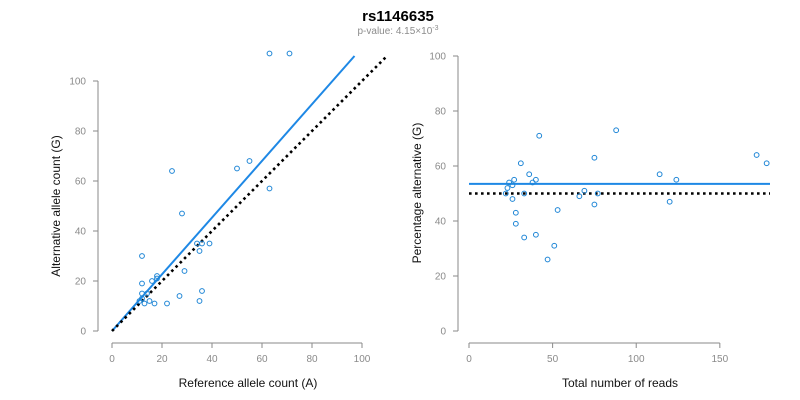 The image size is (800, 400). What do you see at coordinates (312, 359) in the screenshot?
I see `x-tick-label: 80` at bounding box center [312, 359].